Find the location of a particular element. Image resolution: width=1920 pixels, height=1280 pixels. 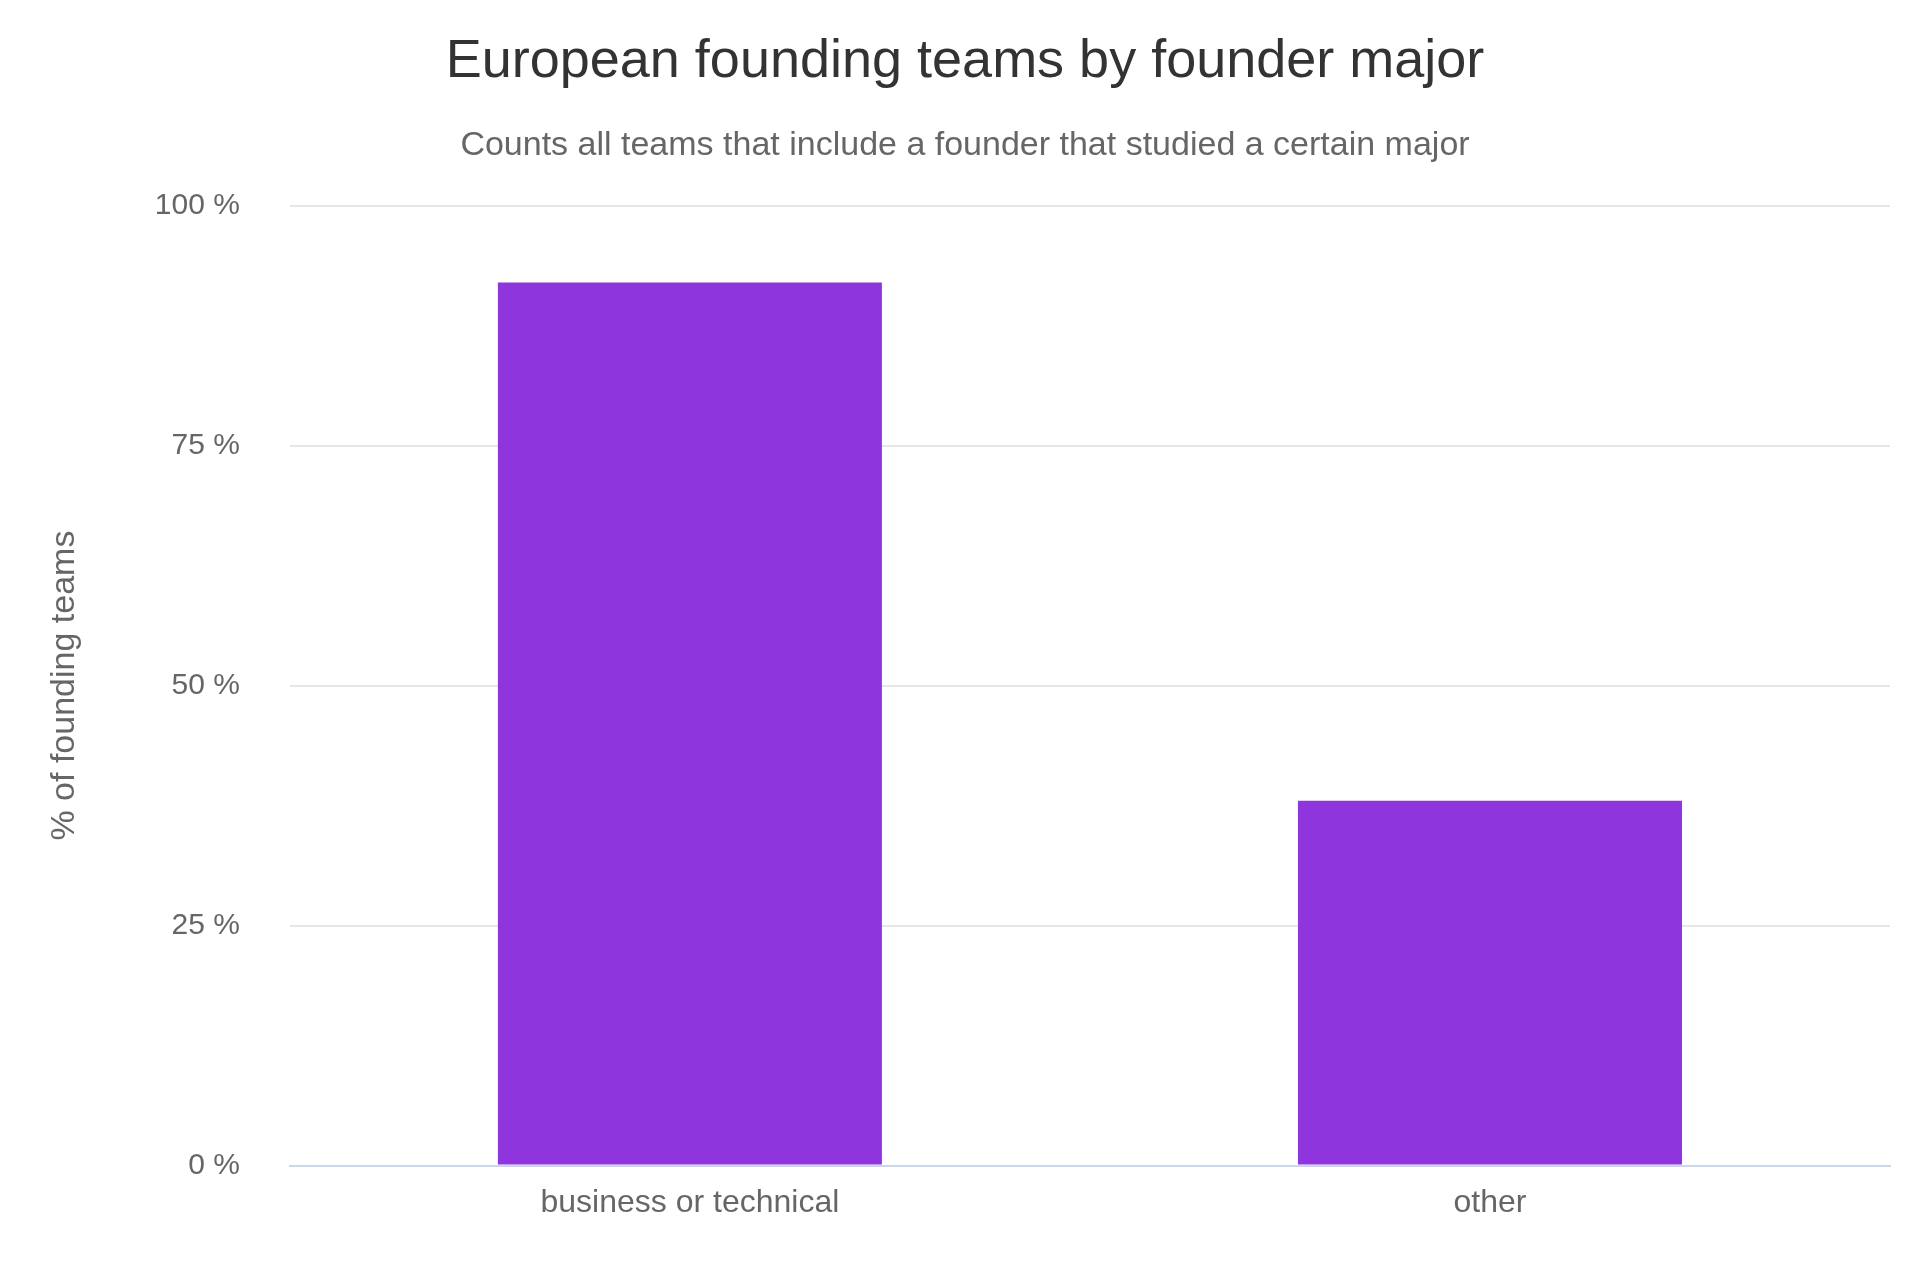

x-tick-label: business or technical is located at coordinates (690, 1200).